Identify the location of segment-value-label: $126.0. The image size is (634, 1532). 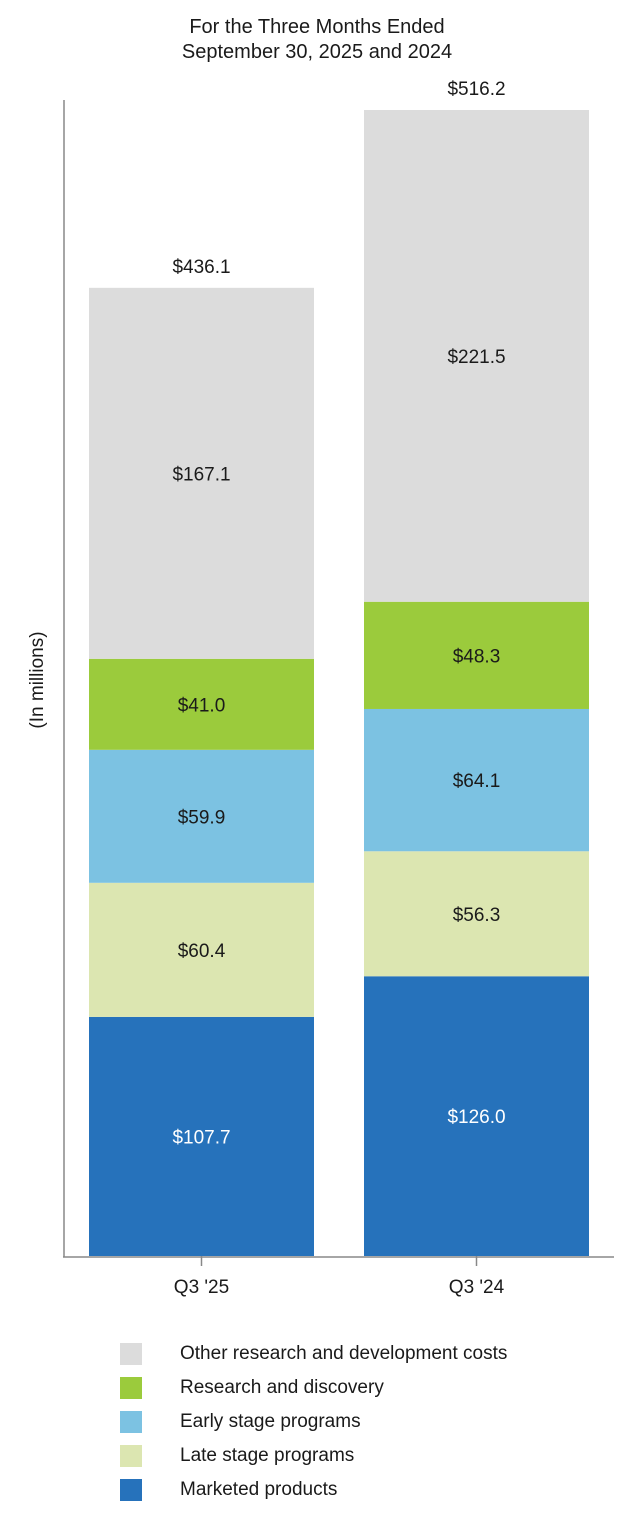
(476, 1117).